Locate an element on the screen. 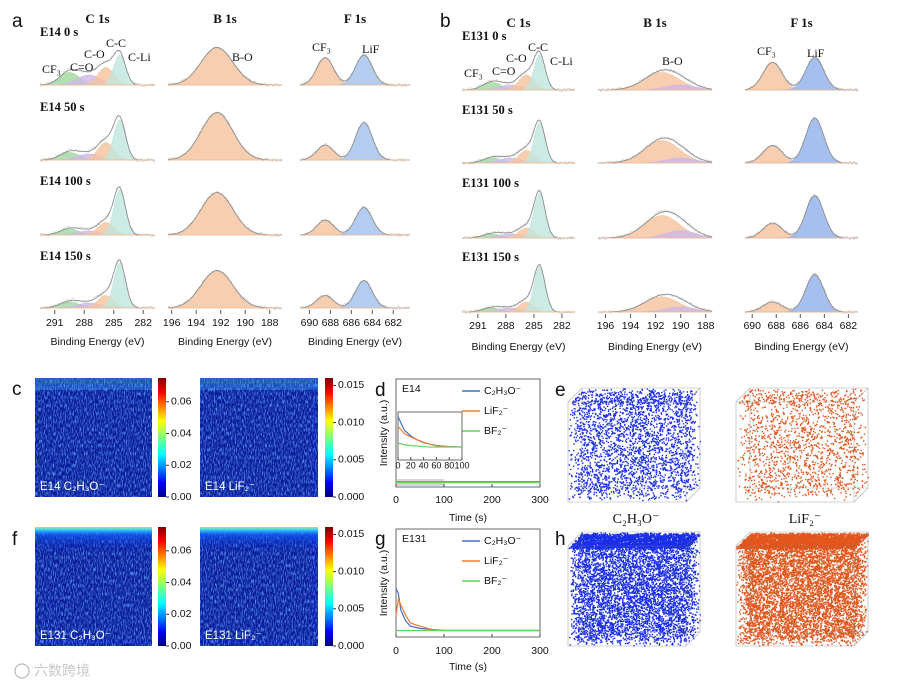  peak-label: C-Li is located at coordinates (139, 57).